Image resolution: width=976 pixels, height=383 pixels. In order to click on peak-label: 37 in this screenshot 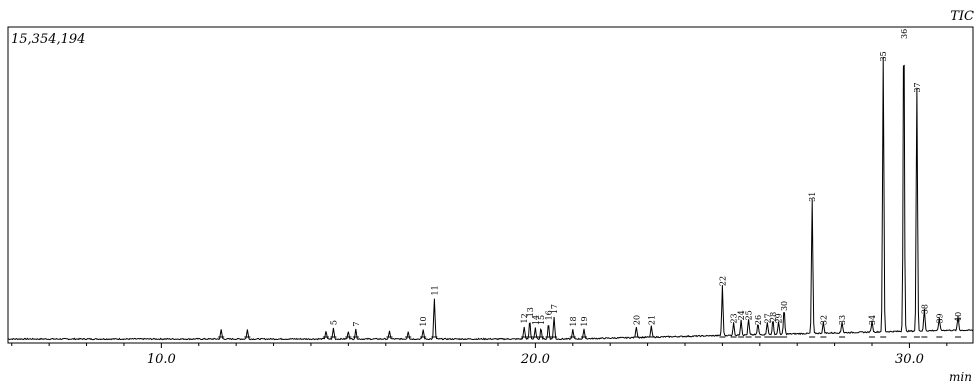, I will do `click(917, 87)`.